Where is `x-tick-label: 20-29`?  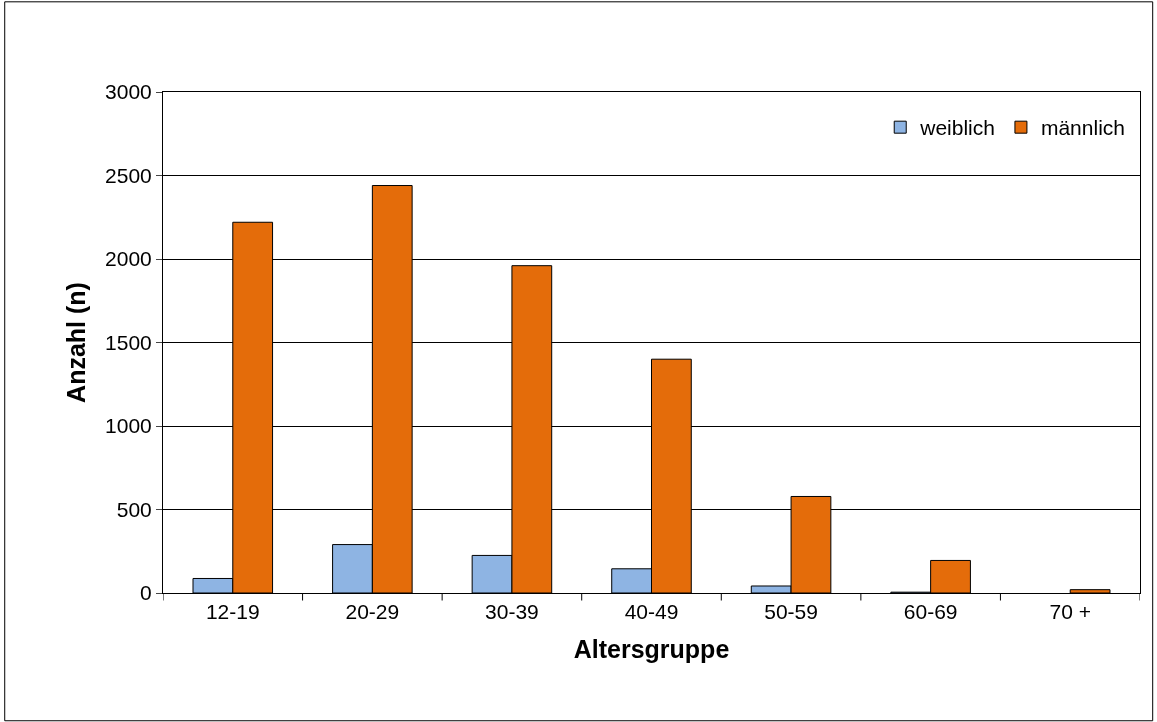
x-tick-label: 20-29 is located at coordinates (372, 612).